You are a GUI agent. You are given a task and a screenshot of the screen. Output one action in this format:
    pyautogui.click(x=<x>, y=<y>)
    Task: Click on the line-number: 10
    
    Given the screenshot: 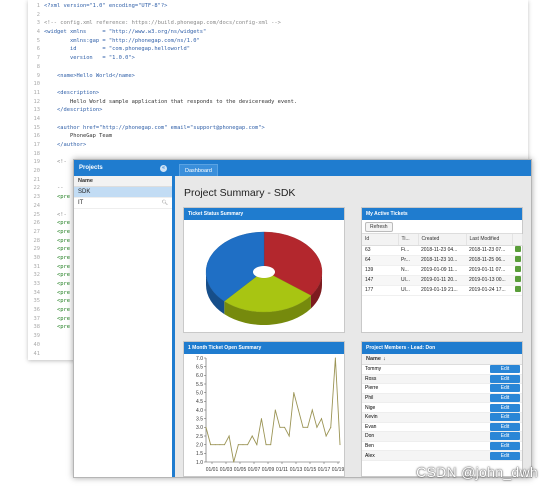 What is the action you would take?
    pyautogui.click(x=37, y=84)
    